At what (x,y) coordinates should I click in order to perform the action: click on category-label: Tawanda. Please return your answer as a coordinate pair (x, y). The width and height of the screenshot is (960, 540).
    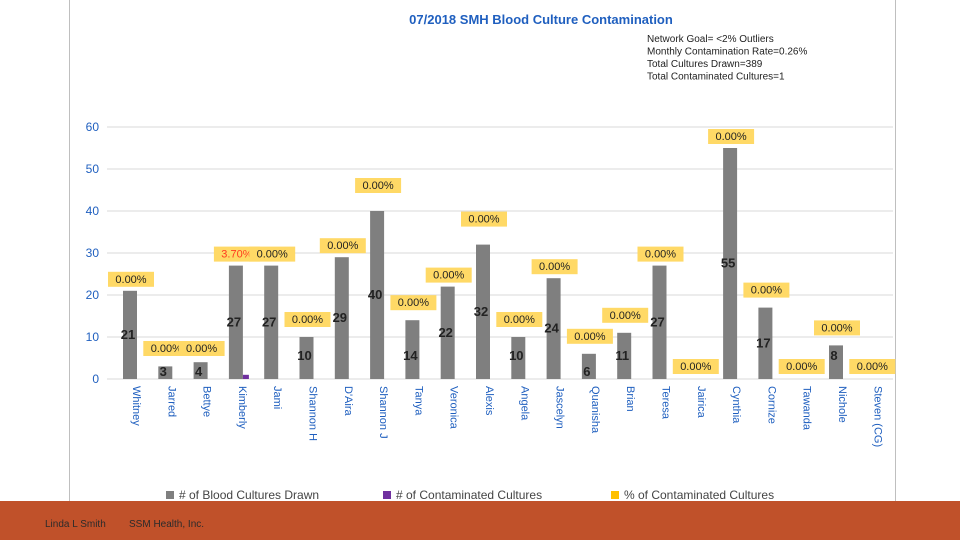
    Looking at the image, I should click on (807, 408).